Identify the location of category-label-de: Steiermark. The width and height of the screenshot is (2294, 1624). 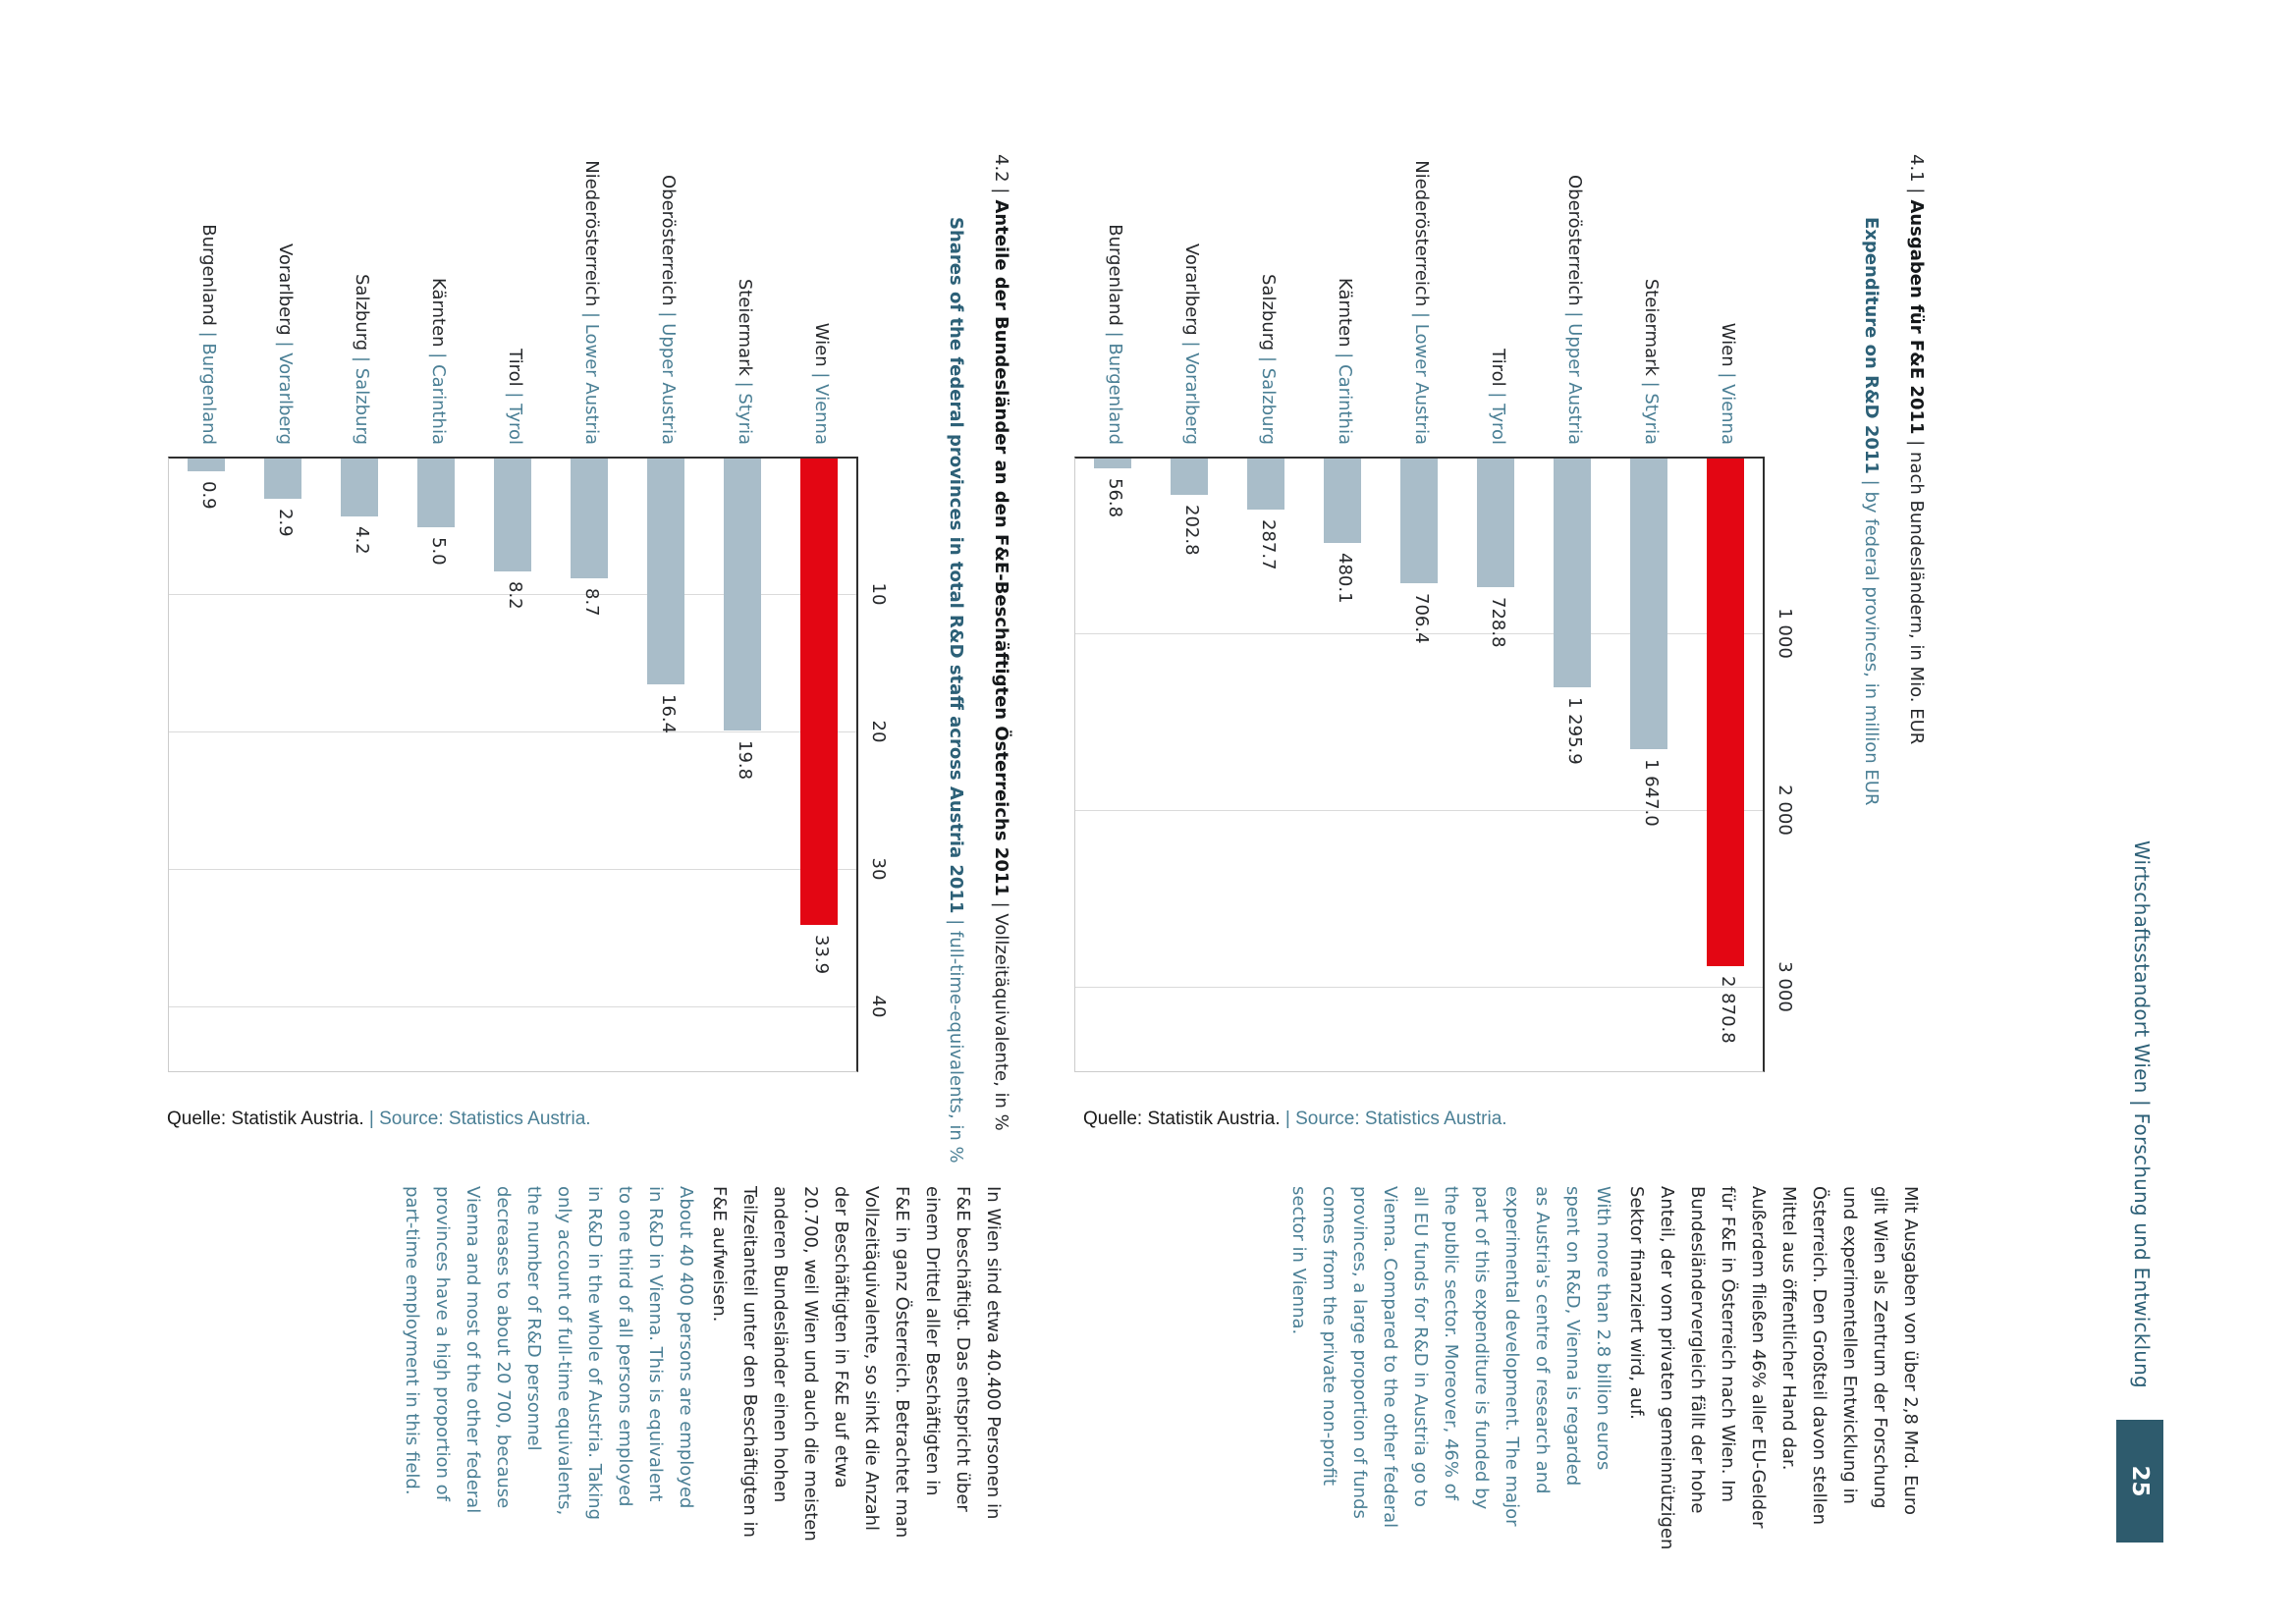
(1651, 327).